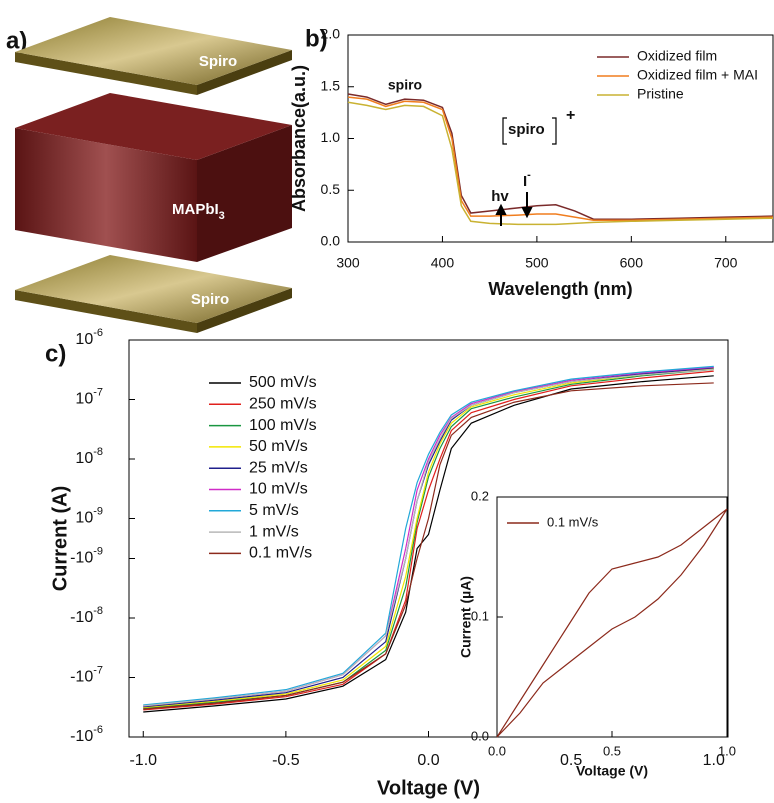 The width and height of the screenshot is (774, 803). What do you see at coordinates (278, 446) in the screenshot?
I see `legend-label: 50 mV/s` at bounding box center [278, 446].